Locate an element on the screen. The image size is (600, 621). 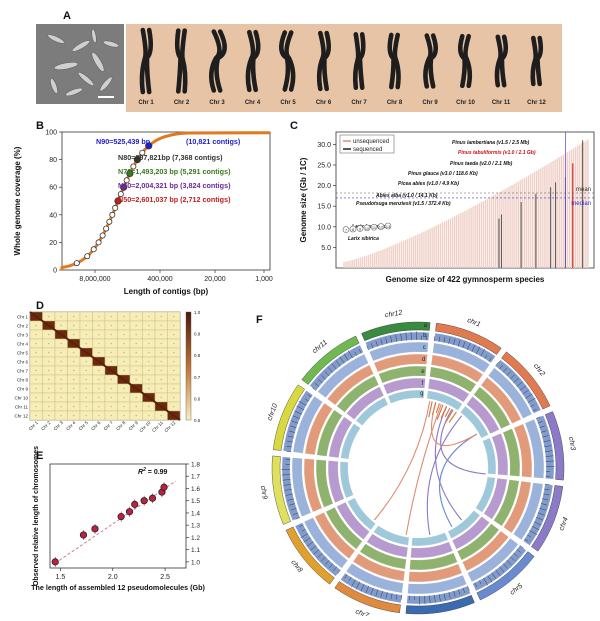
y-tick-label: 1.7 is located at coordinates (195, 477).